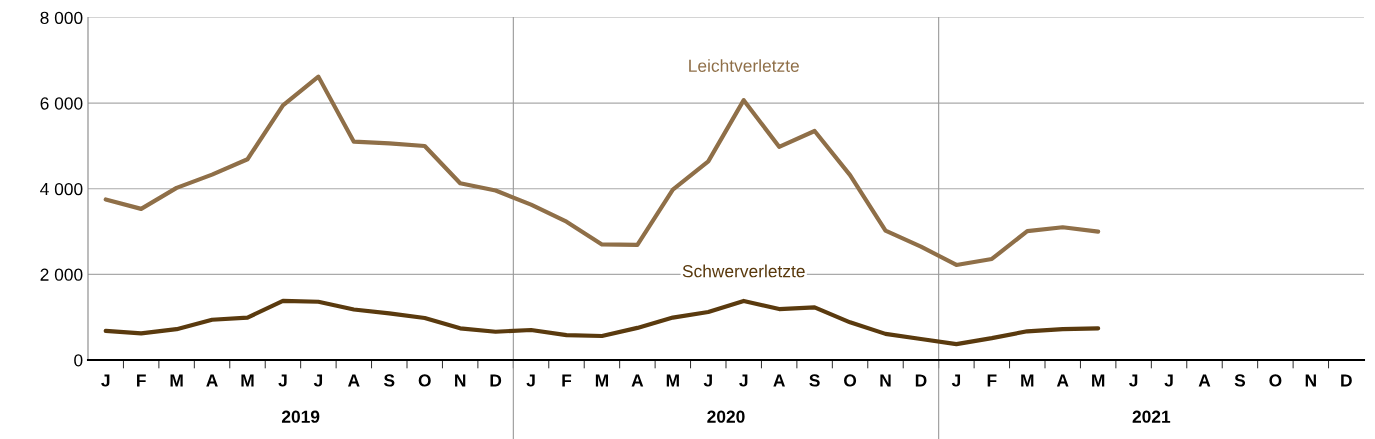  Describe the element at coordinates (61, 189) in the screenshot. I see `y-tick-label: 4 000` at that location.